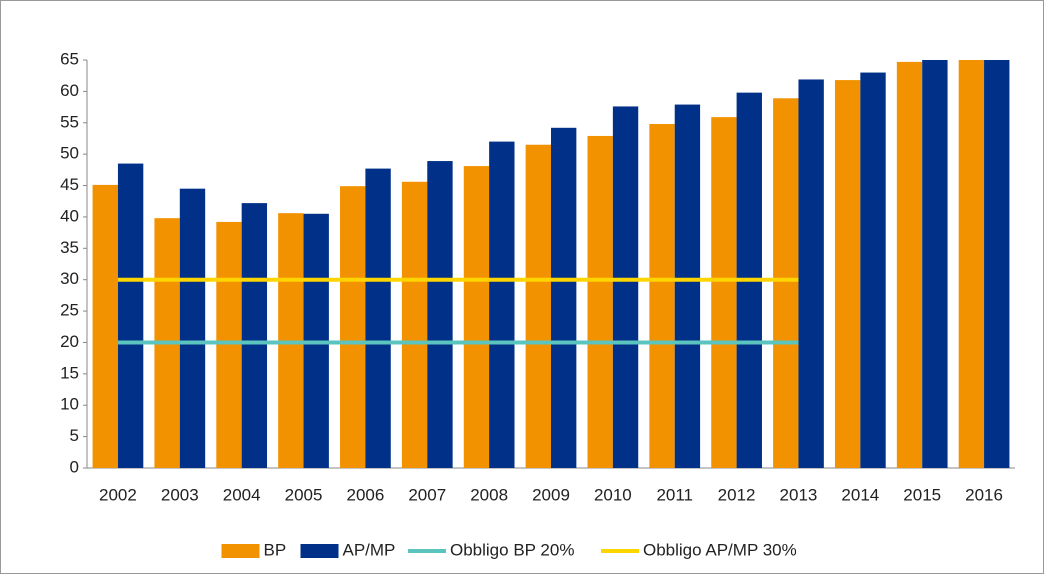 The height and width of the screenshot is (574, 1044). Describe the element at coordinates (551, 494) in the screenshot. I see `x-tick-label: 2009` at that location.